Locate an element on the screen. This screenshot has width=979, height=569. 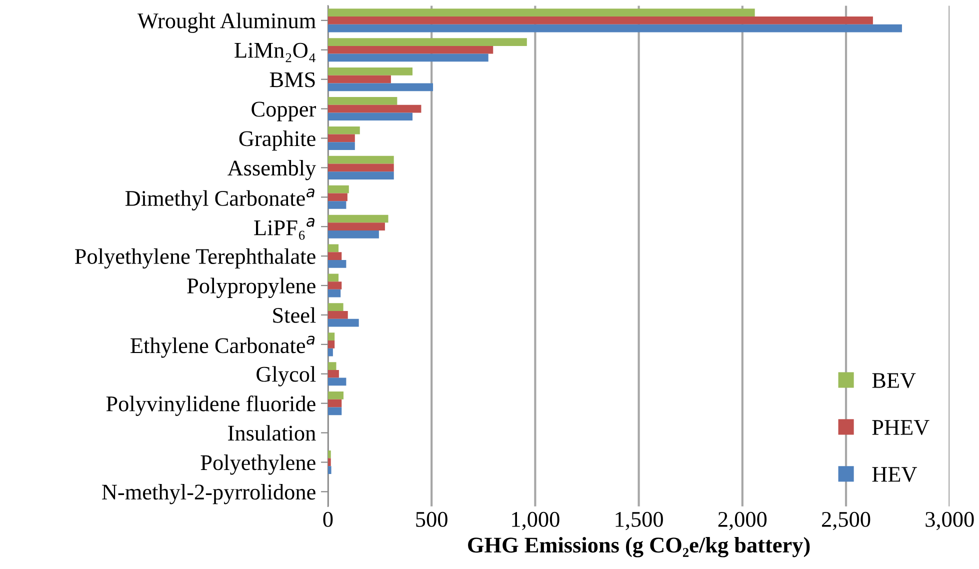
legend-label: PHEV is located at coordinates (901, 428).